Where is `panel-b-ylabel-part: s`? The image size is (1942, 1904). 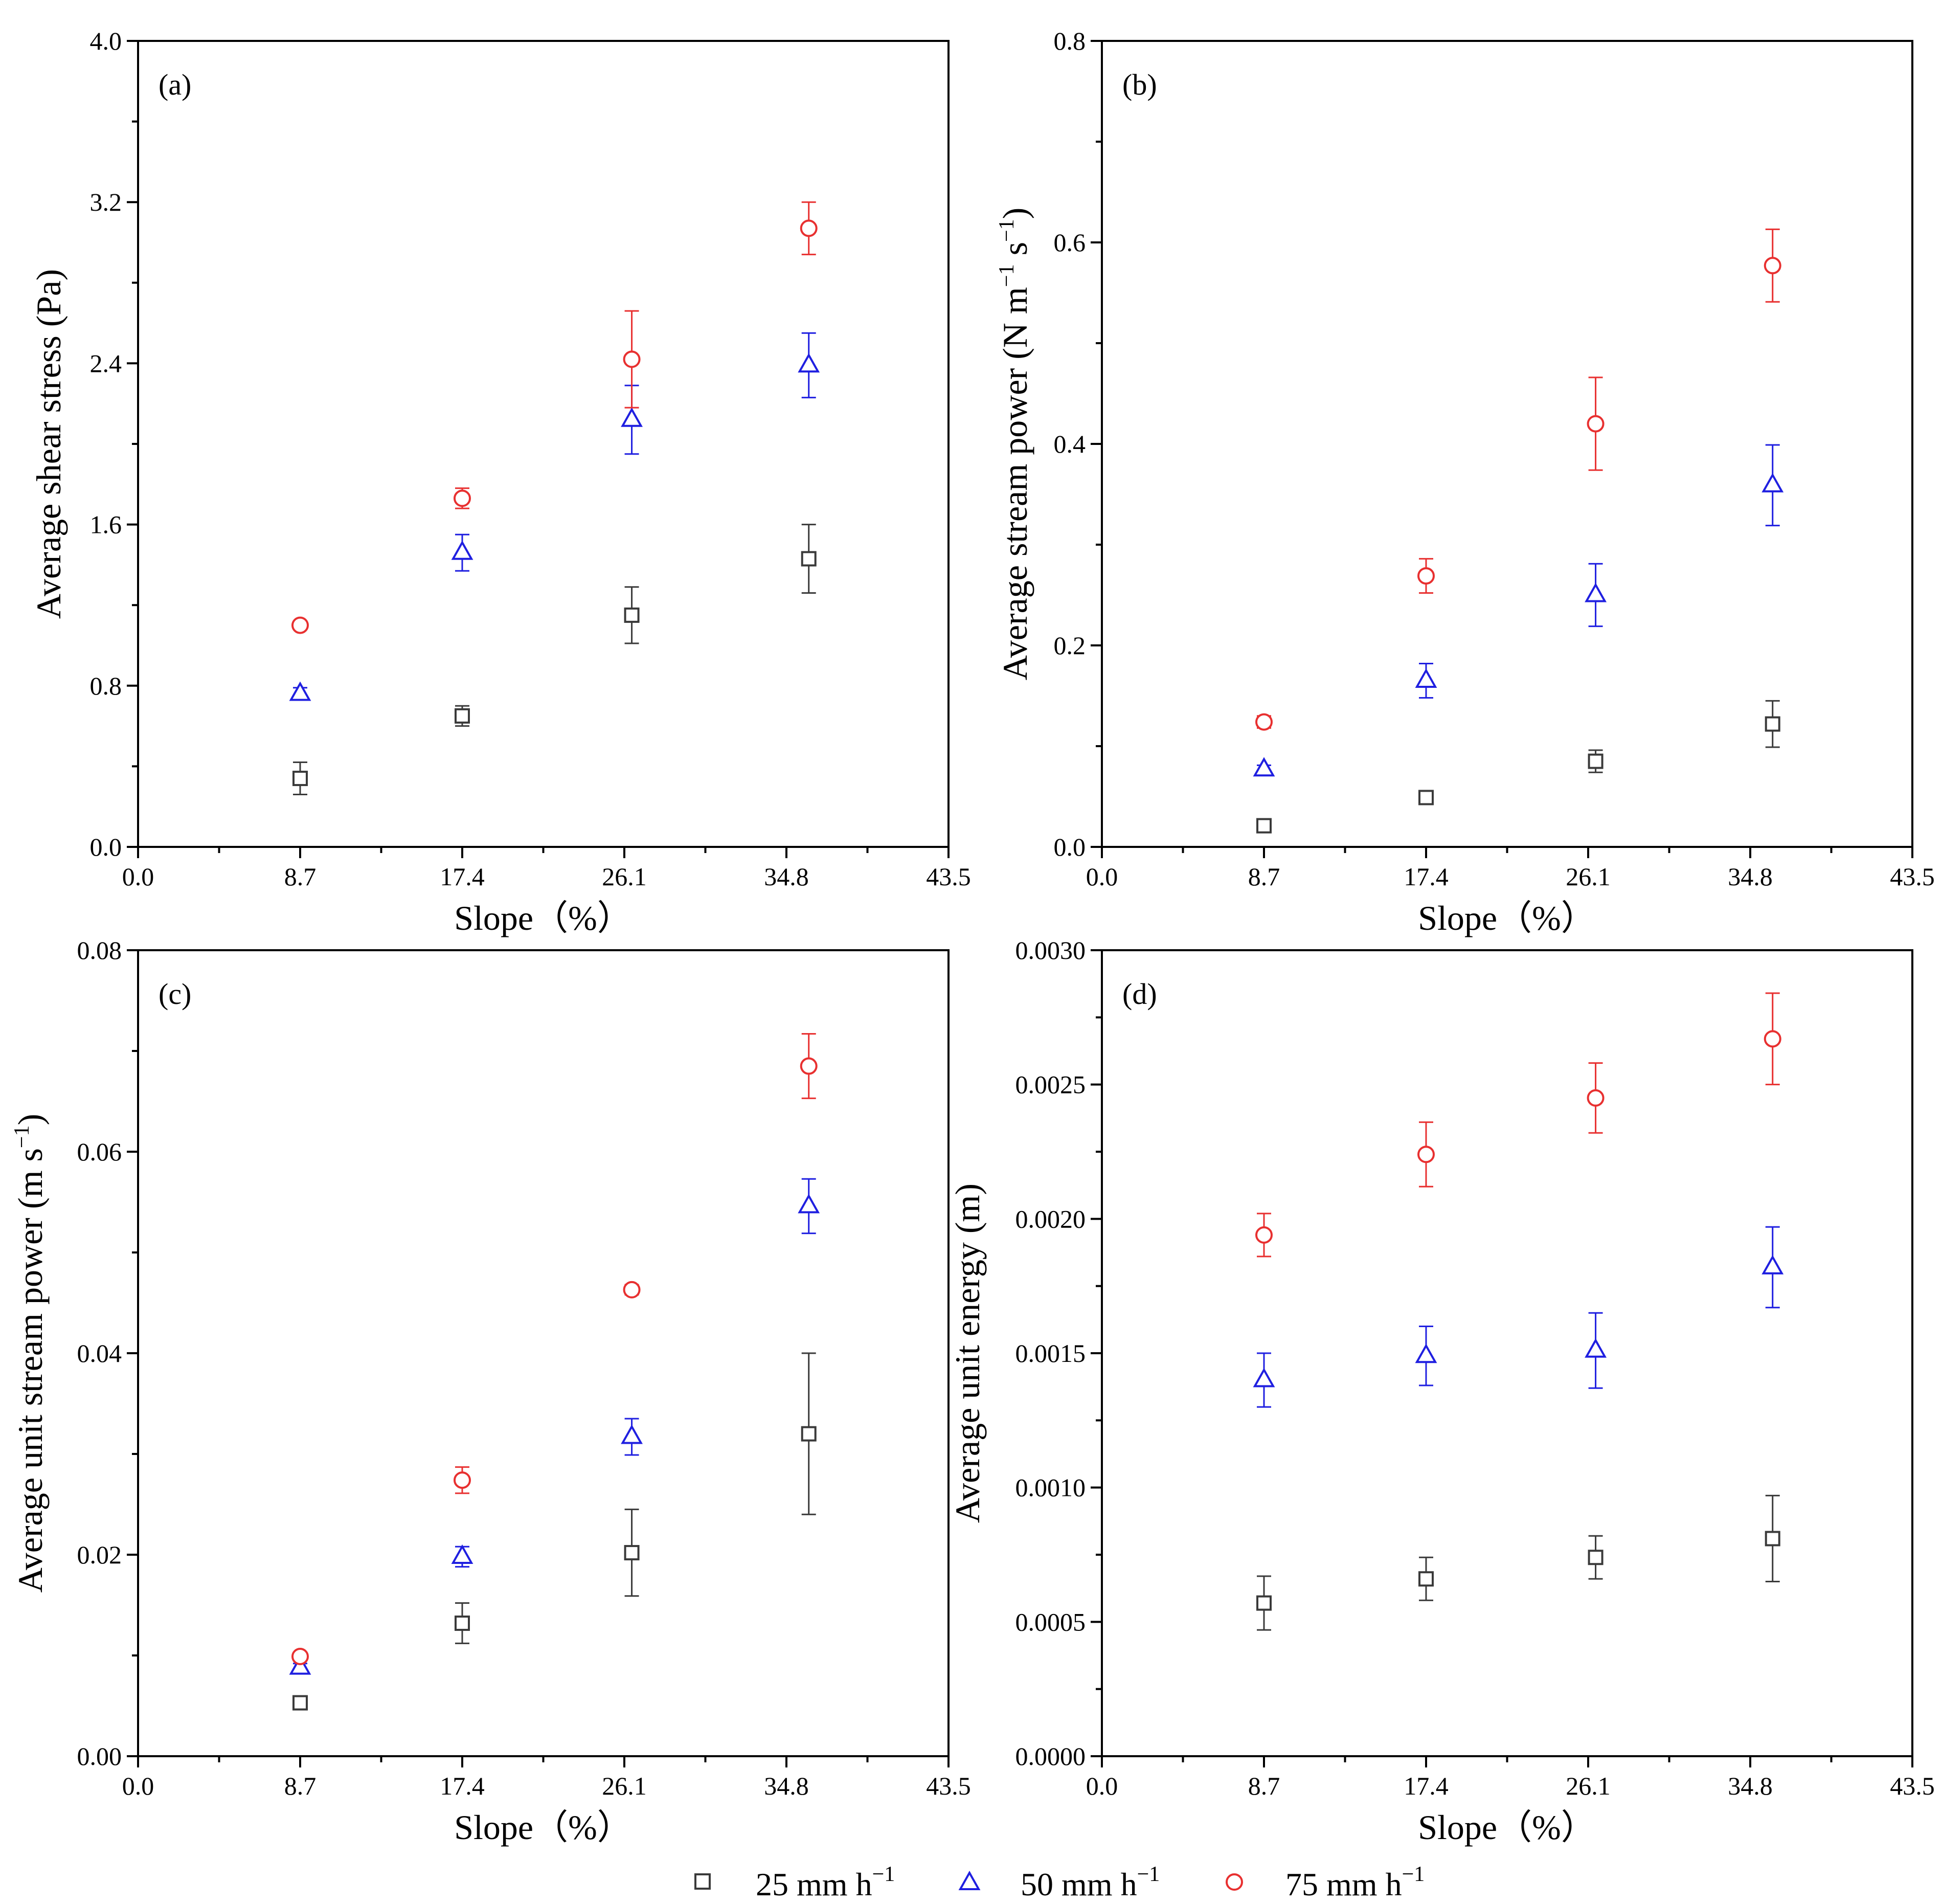
panel-b-ylabel-part: s is located at coordinates (1015, 253).